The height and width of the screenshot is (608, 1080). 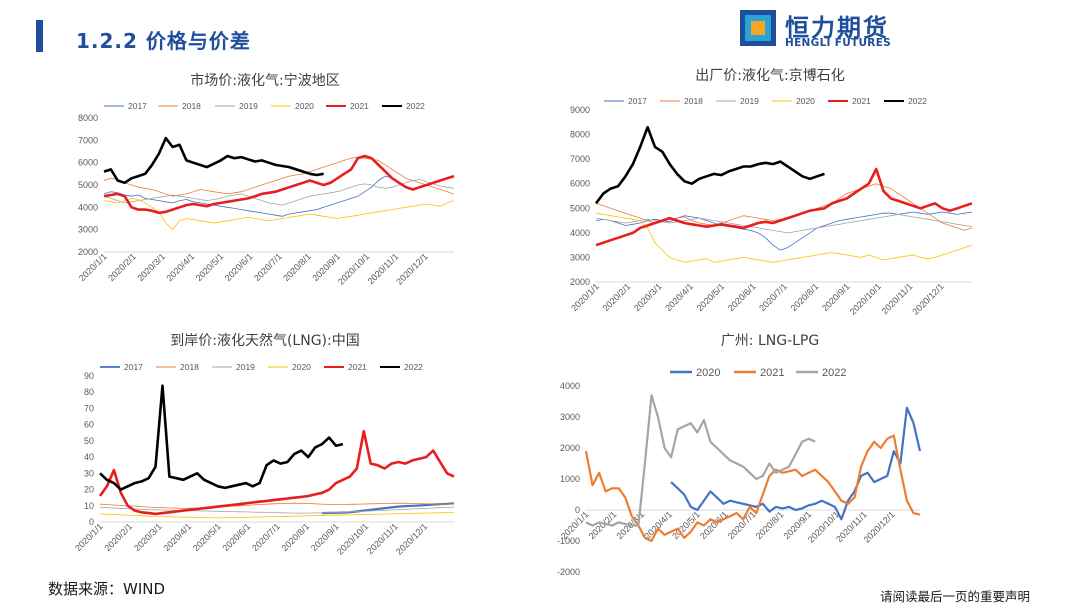 I want to click on disclaimer-note: 请阅读最后一页的重要声明, so click(x=955, y=596).